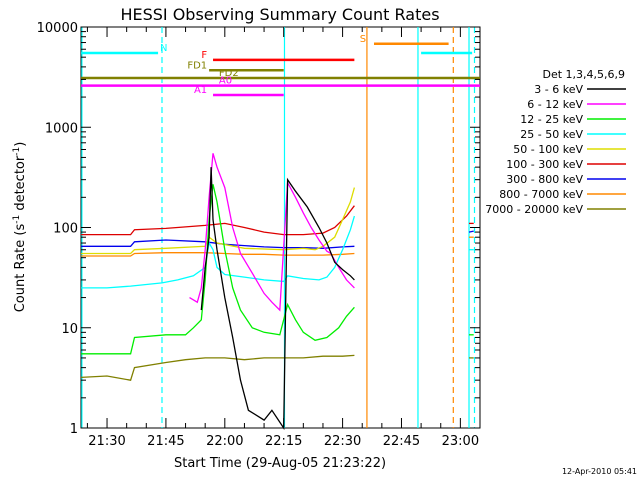 This screenshot has height=480, width=640. Describe the element at coordinates (583, 74) in the screenshot. I see `legend-title: Det 1,3,4,5,6,9` at that location.